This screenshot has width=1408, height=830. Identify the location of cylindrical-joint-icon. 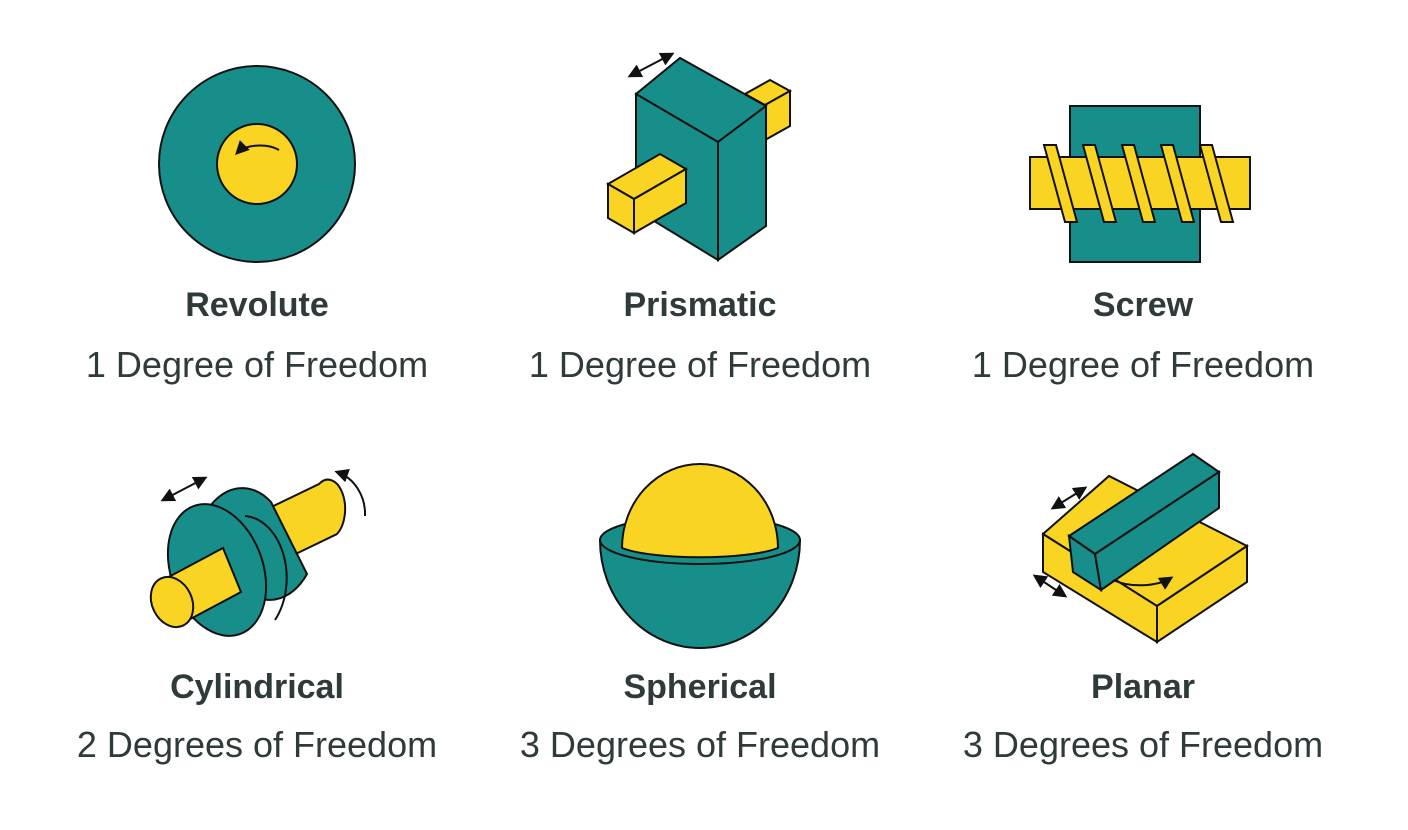
(258, 553).